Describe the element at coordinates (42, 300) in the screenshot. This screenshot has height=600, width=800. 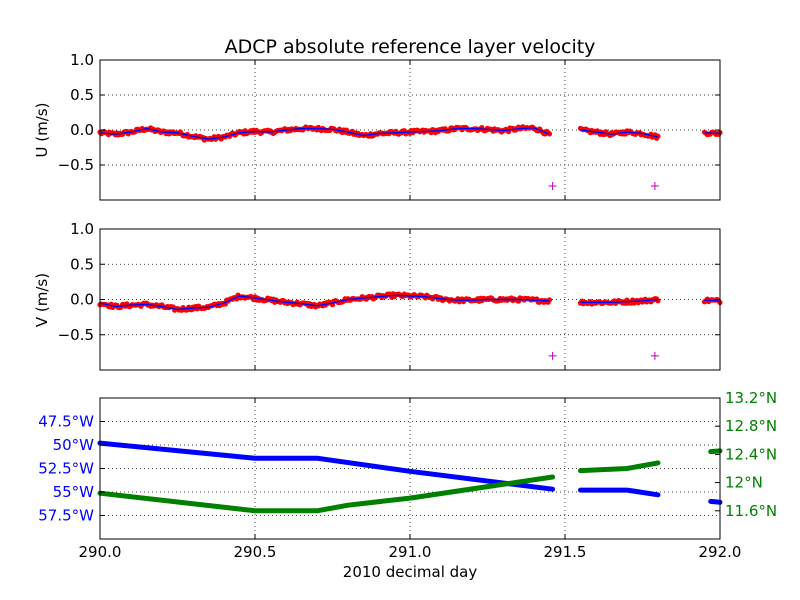
I see `v-ylabel: V (m/s)` at that location.